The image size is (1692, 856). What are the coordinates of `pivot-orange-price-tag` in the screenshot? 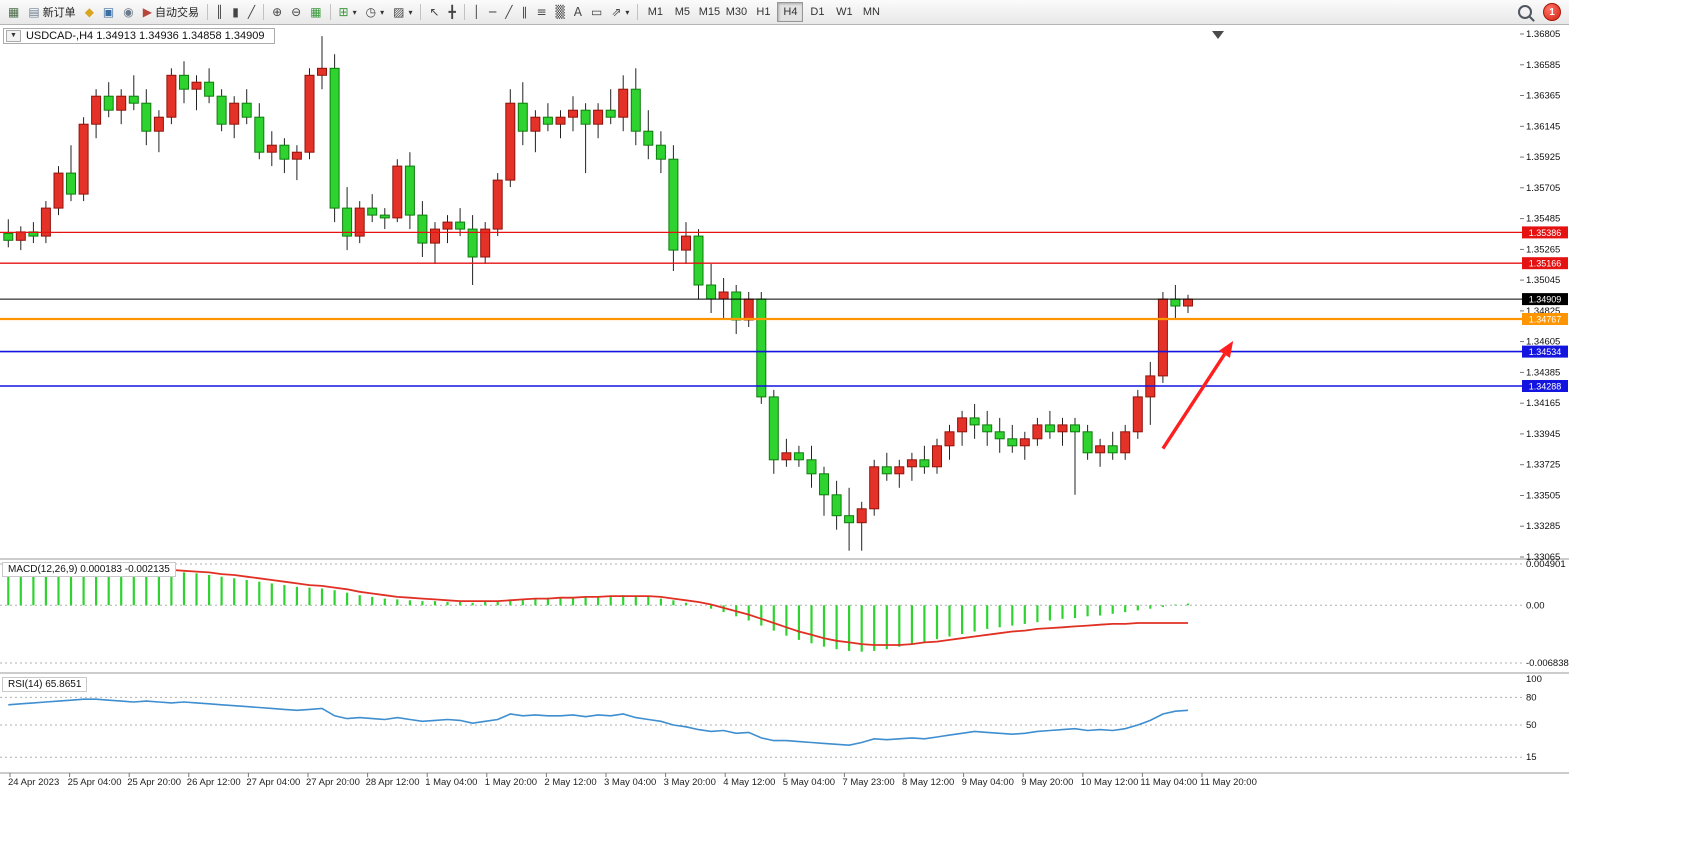 It's located at (1545, 319).